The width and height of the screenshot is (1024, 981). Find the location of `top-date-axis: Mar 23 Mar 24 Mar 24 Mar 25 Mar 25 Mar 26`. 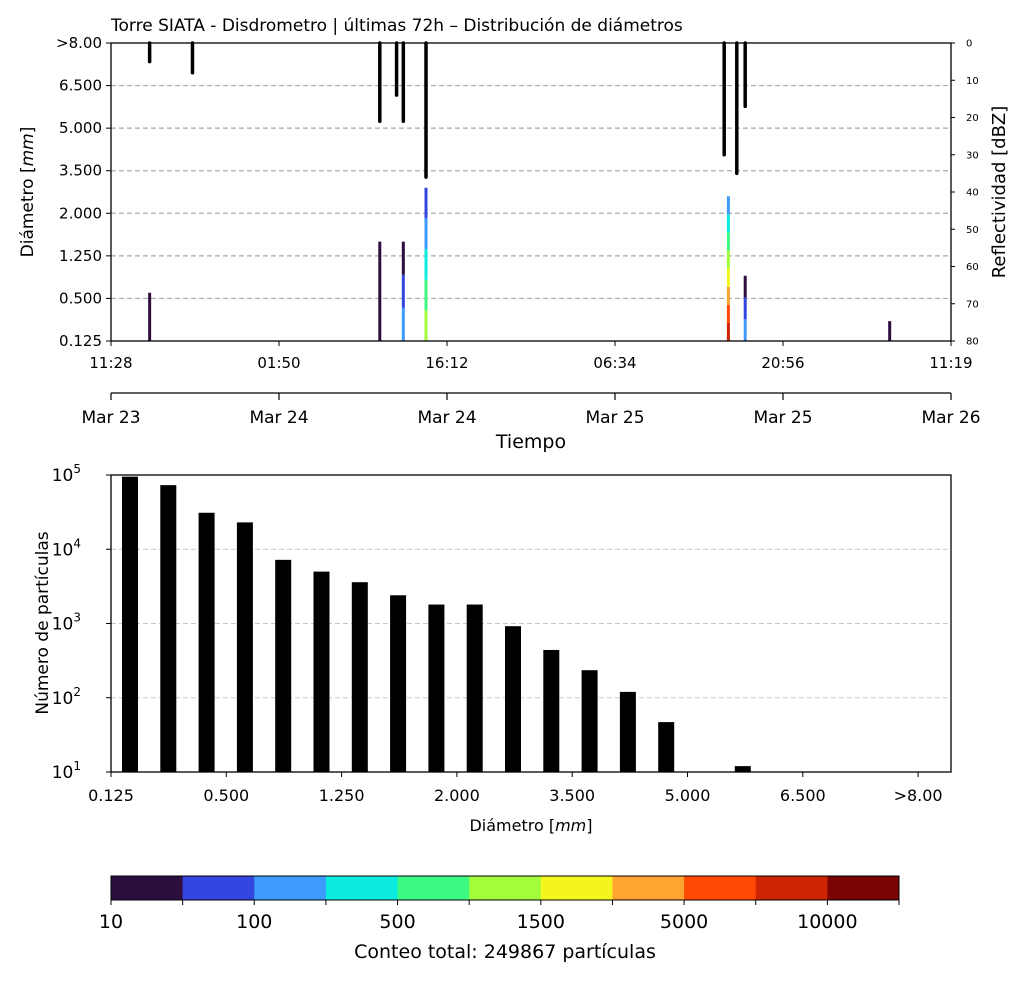

top-date-axis: Mar 23 Mar 24 Mar 24 Mar 25 Mar 25 Mar 26 is located at coordinates (531, 410).